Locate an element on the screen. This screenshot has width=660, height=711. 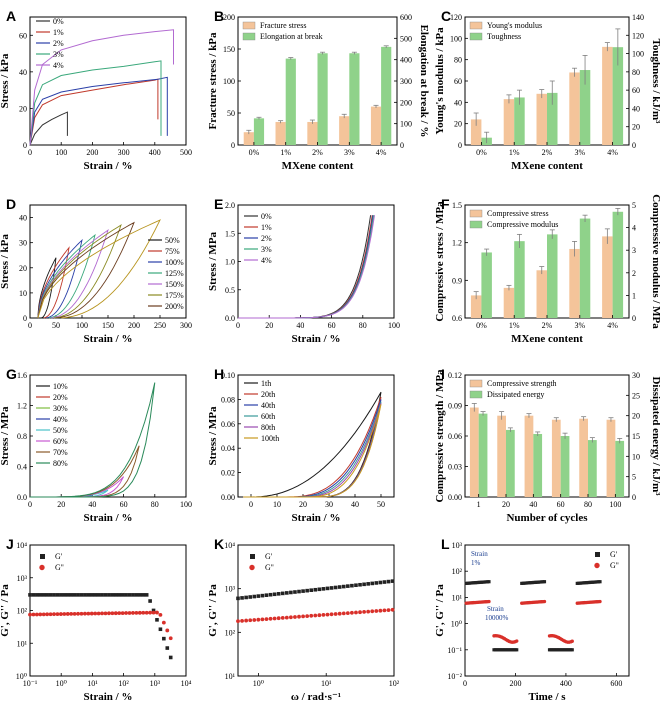
x-axis-title: ω / rad·s⁻¹ is located at coordinates (316, 697).